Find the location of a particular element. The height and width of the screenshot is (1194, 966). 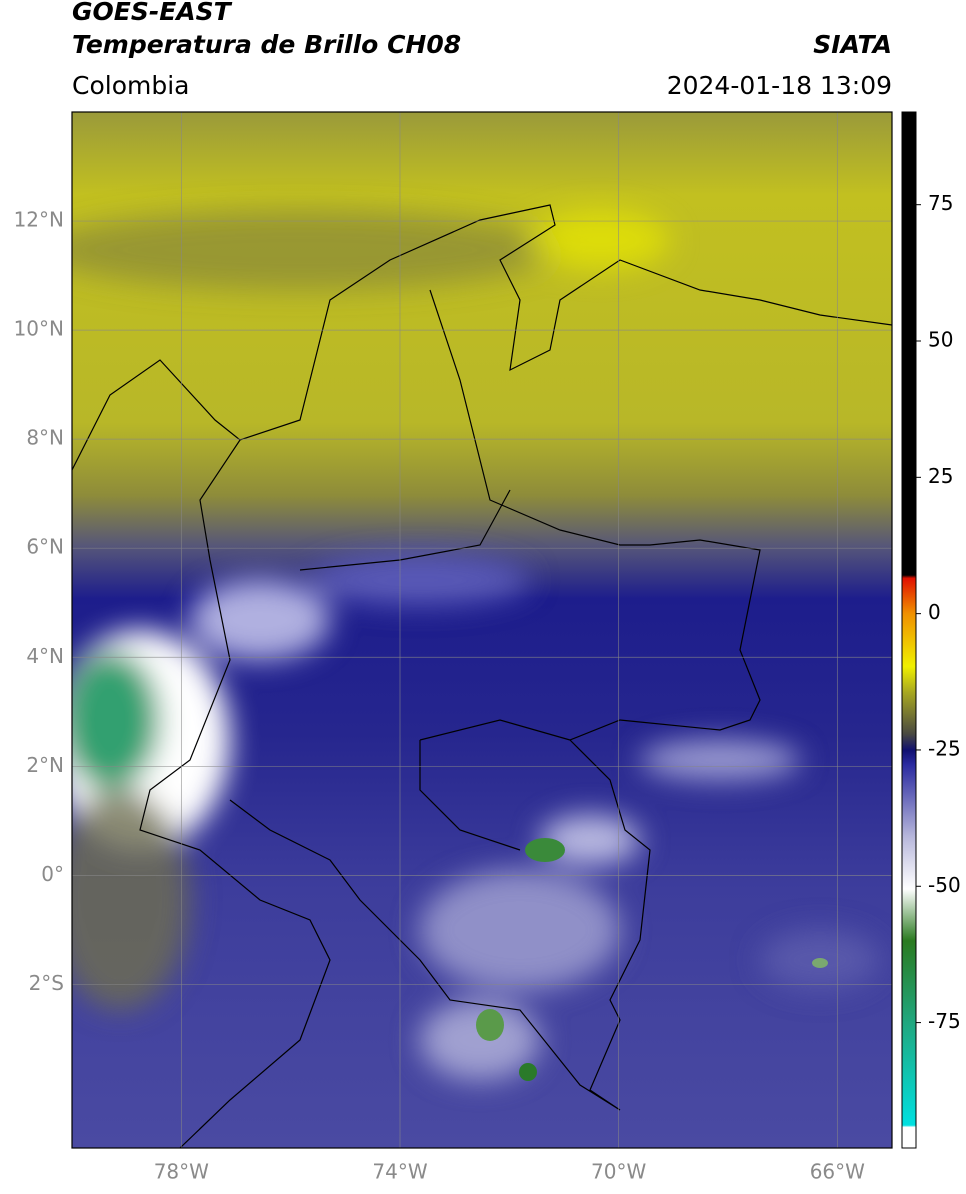

colorbar-tick-label: -50 is located at coordinates (944, 885).